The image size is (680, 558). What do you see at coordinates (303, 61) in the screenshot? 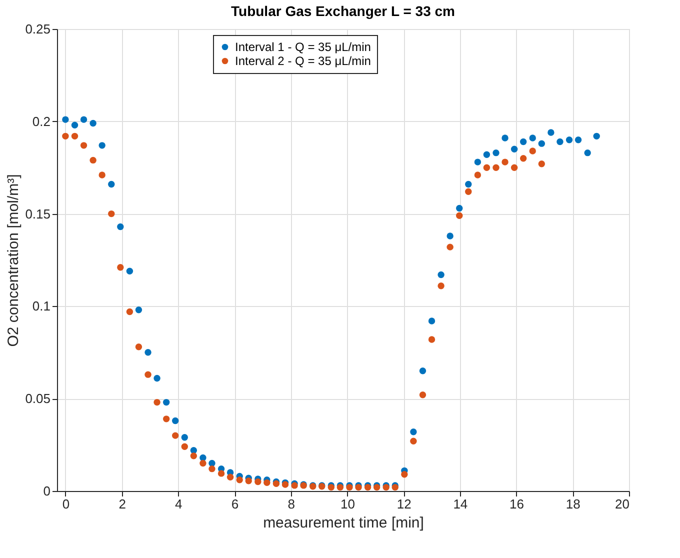
I see `legend-label: Interval 2 - Q = 35 μL/min` at bounding box center [303, 61].